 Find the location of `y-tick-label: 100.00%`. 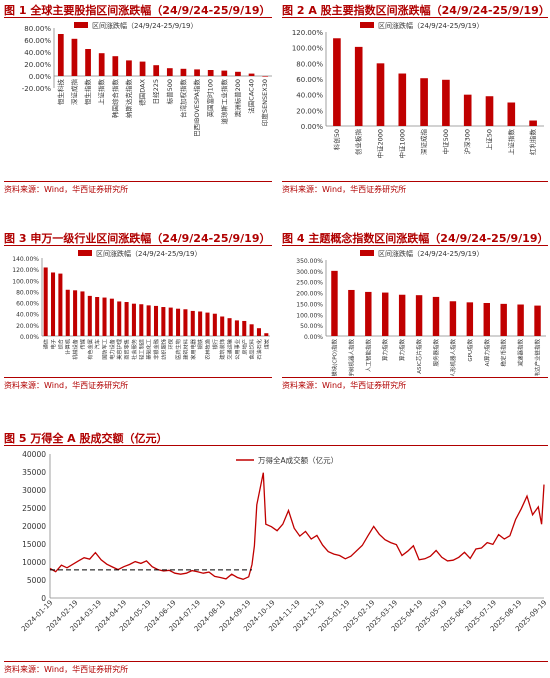

y-tick-label: 100.00% is located at coordinates (307, 49).